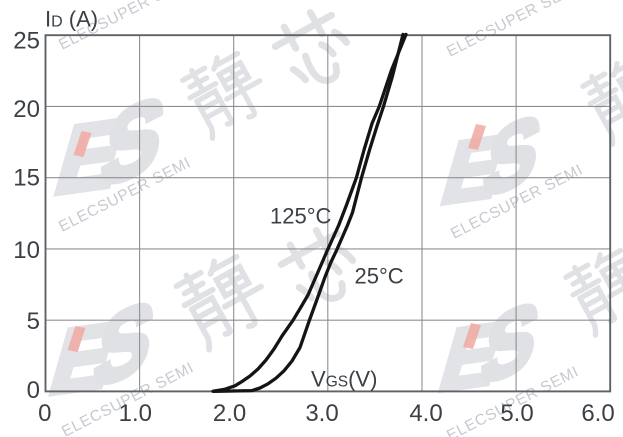 The height and width of the screenshot is (437, 623). Describe the element at coordinates (71, 19) in the screenshot. I see `svg-text: ID (A)` at that location.